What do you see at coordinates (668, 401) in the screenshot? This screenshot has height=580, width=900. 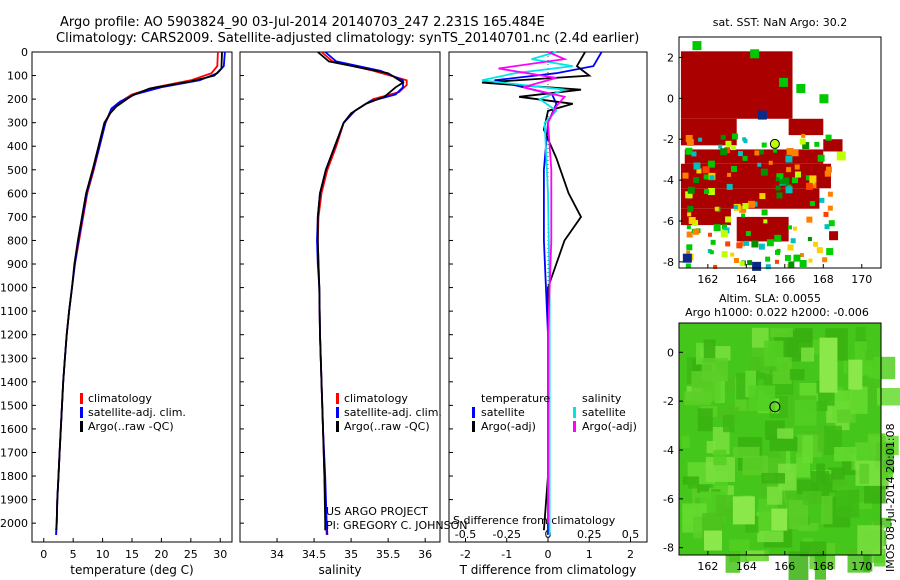 I see `y-tick-label: -2` at bounding box center [668, 401].